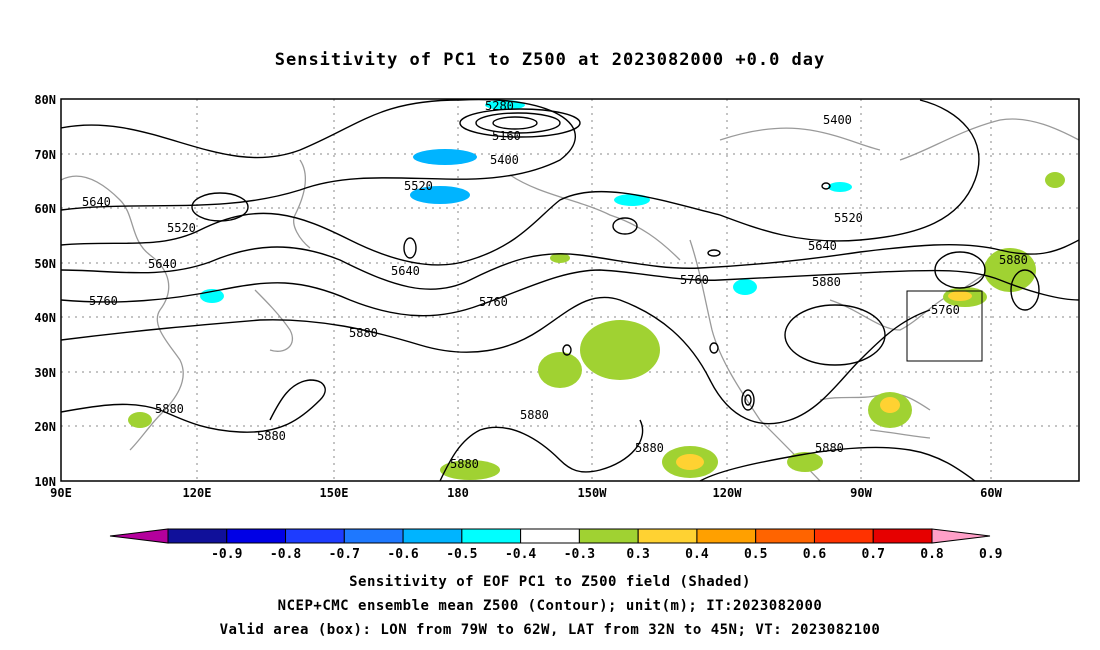 Image resolution: width=1100 pixels, height=650 pixels. I want to click on lon-tick-label: 90W, so click(861, 493).